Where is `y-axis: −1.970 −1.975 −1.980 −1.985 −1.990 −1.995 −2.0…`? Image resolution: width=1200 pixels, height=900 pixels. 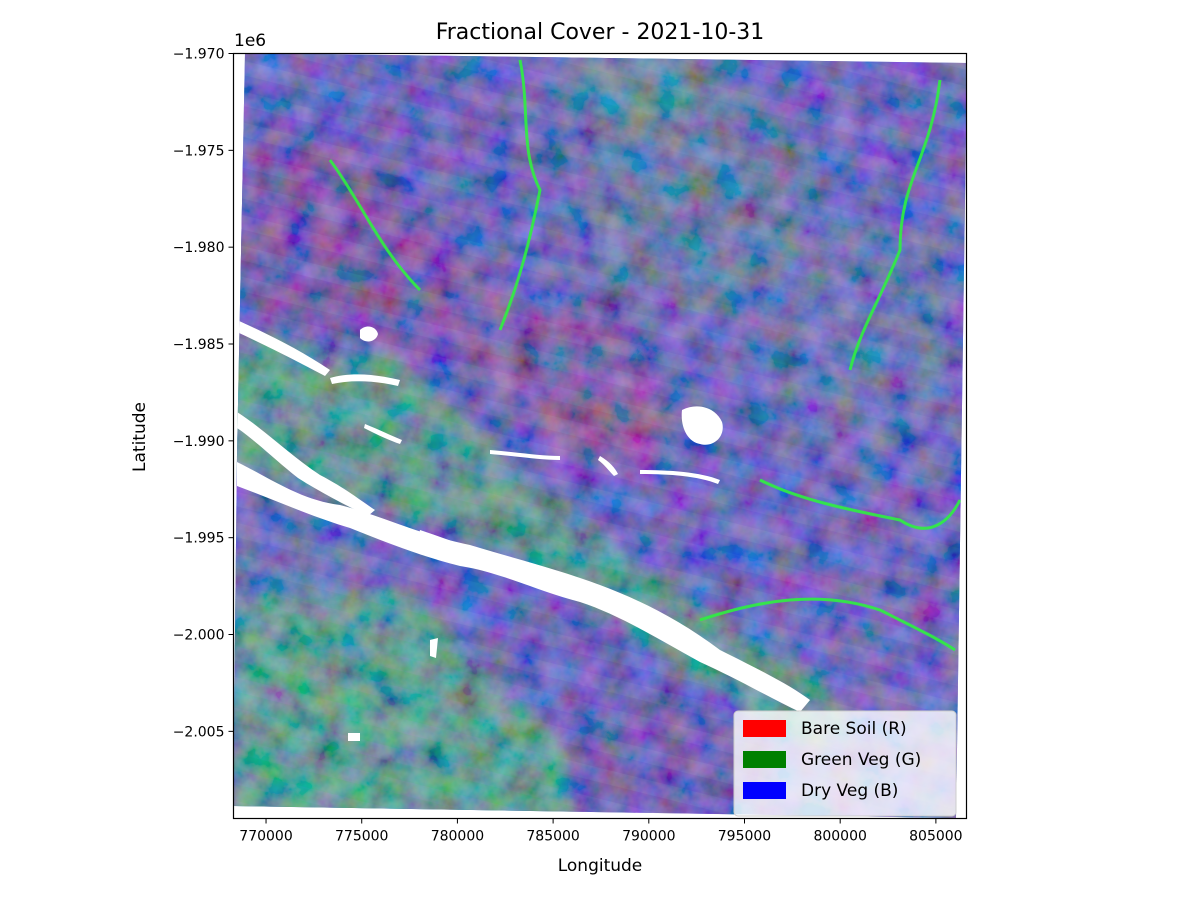
y-axis: −1.970 −1.975 −1.980 −1.985 −1.990 −1.995 −2.0… is located at coordinates (203, 394).